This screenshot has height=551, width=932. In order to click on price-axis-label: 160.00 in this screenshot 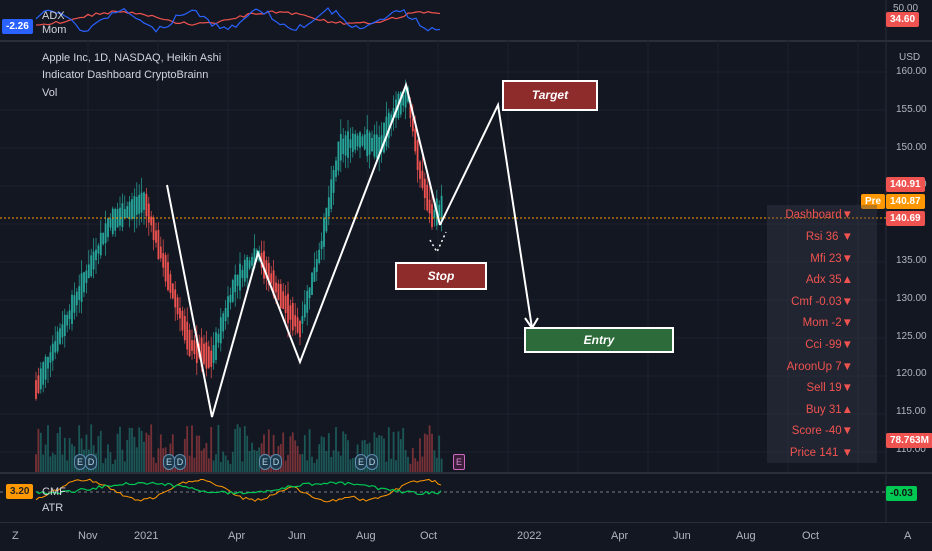, I will do `click(911, 71)`.